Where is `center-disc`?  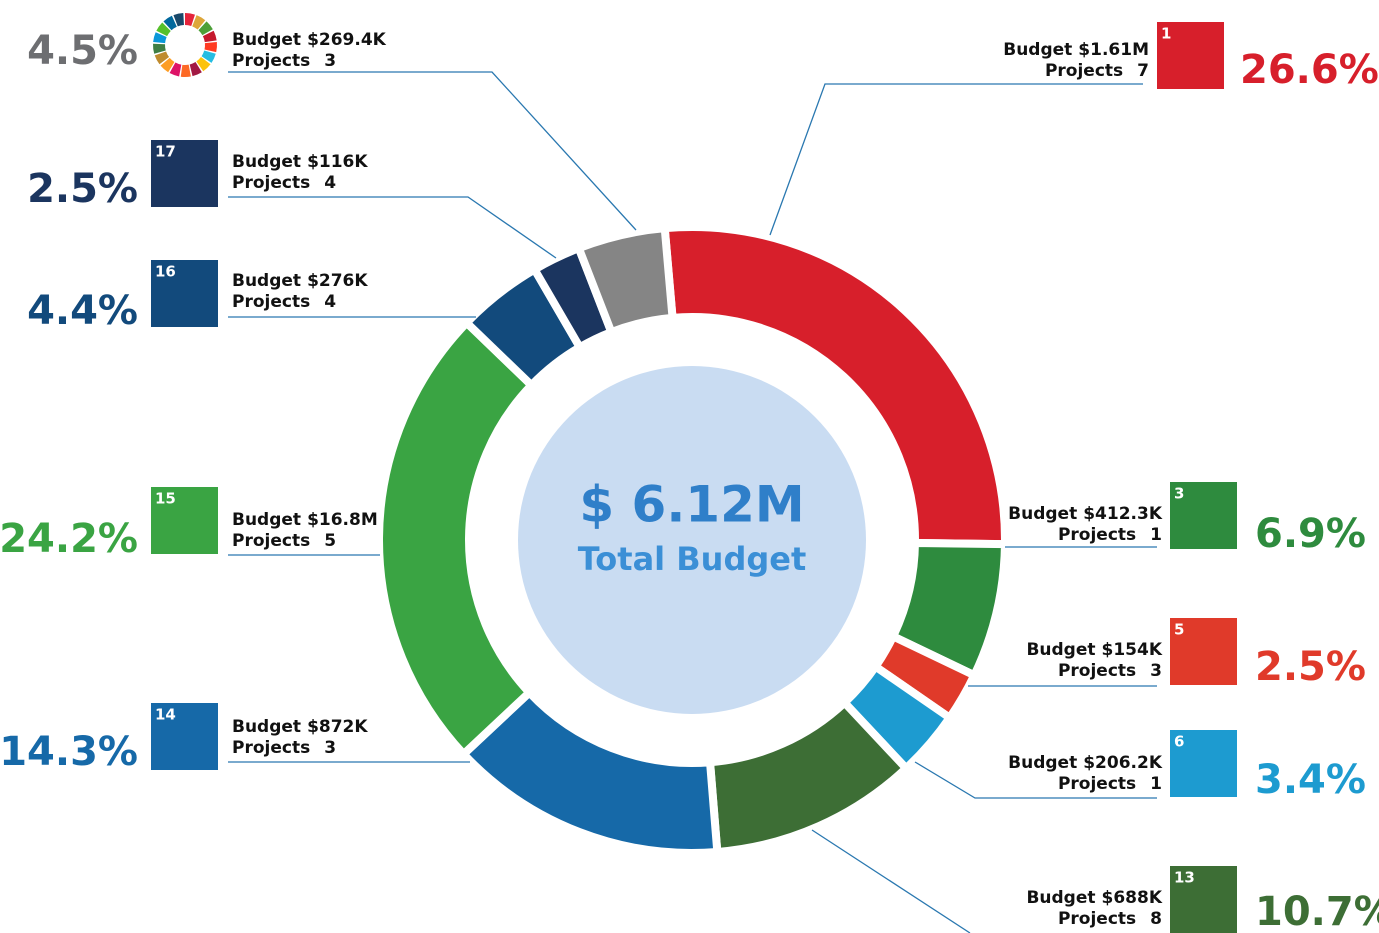
center-disc is located at coordinates (692, 540).